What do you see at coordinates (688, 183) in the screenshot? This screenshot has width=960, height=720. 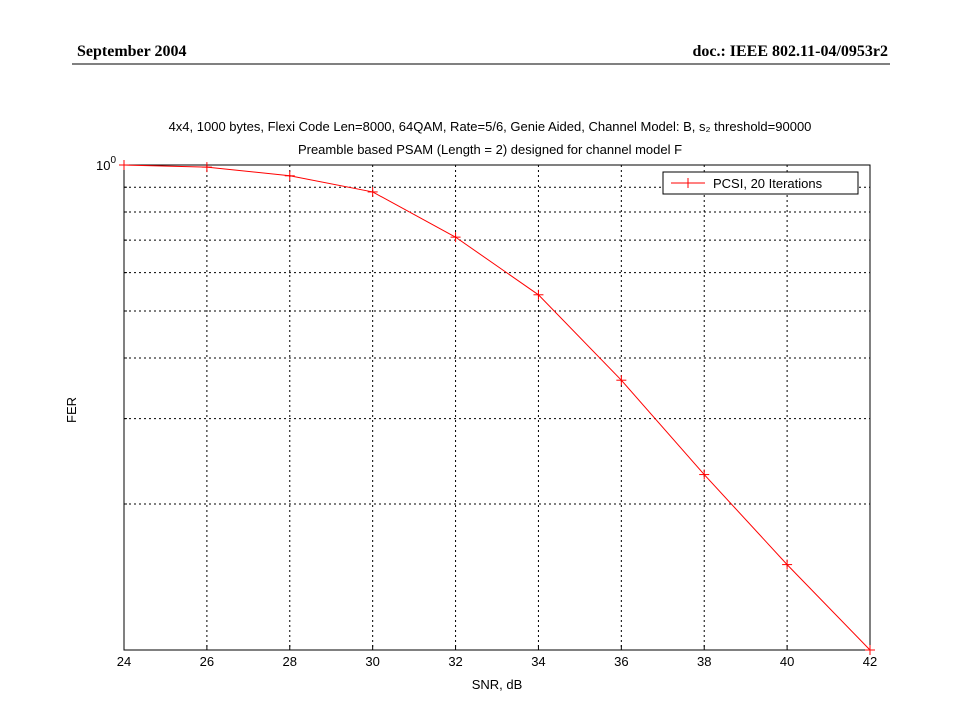 I see `legend-marker` at bounding box center [688, 183].